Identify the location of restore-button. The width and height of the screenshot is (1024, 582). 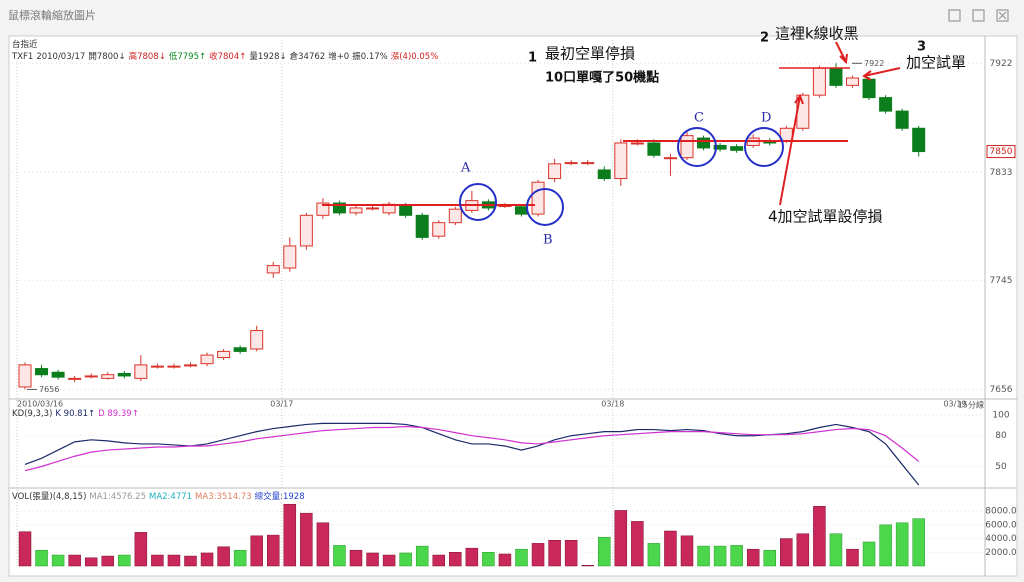
(978, 15).